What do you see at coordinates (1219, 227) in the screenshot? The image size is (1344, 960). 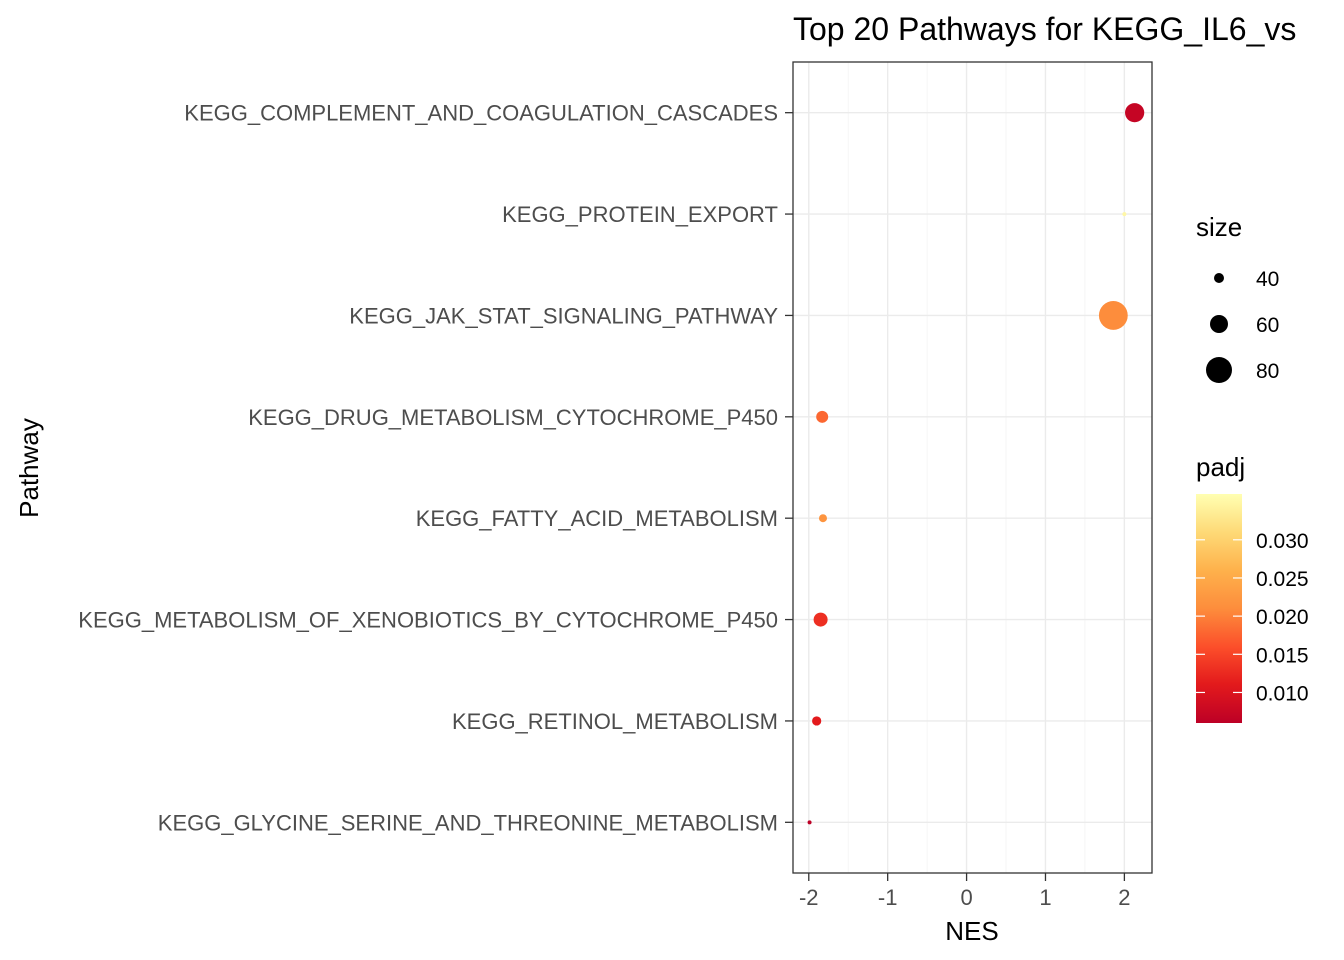 I see `size-legend-title: size` at bounding box center [1219, 227].